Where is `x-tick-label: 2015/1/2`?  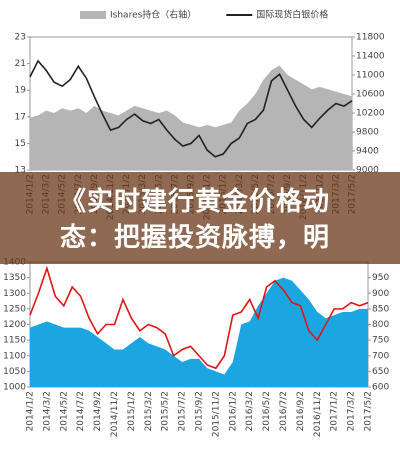 x-tick-label: 2015/1/2 is located at coordinates (132, 411).